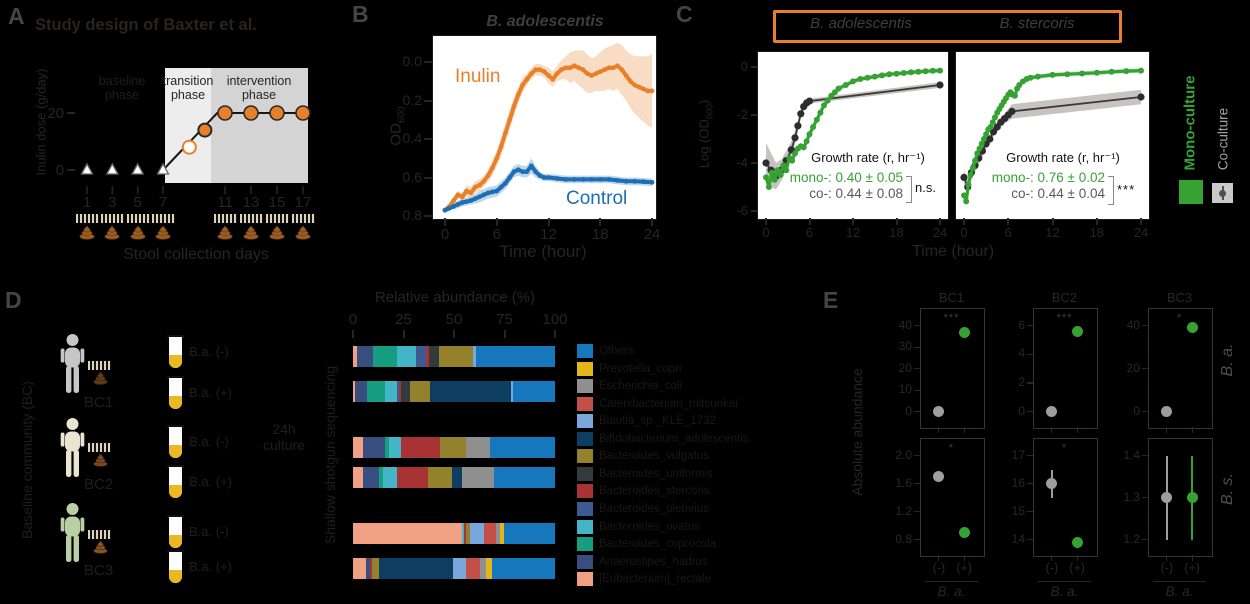 The width and height of the screenshot is (1250, 604). Describe the element at coordinates (1021, 324) in the screenshot. I see `panelE-ytick-label: 6` at that location.